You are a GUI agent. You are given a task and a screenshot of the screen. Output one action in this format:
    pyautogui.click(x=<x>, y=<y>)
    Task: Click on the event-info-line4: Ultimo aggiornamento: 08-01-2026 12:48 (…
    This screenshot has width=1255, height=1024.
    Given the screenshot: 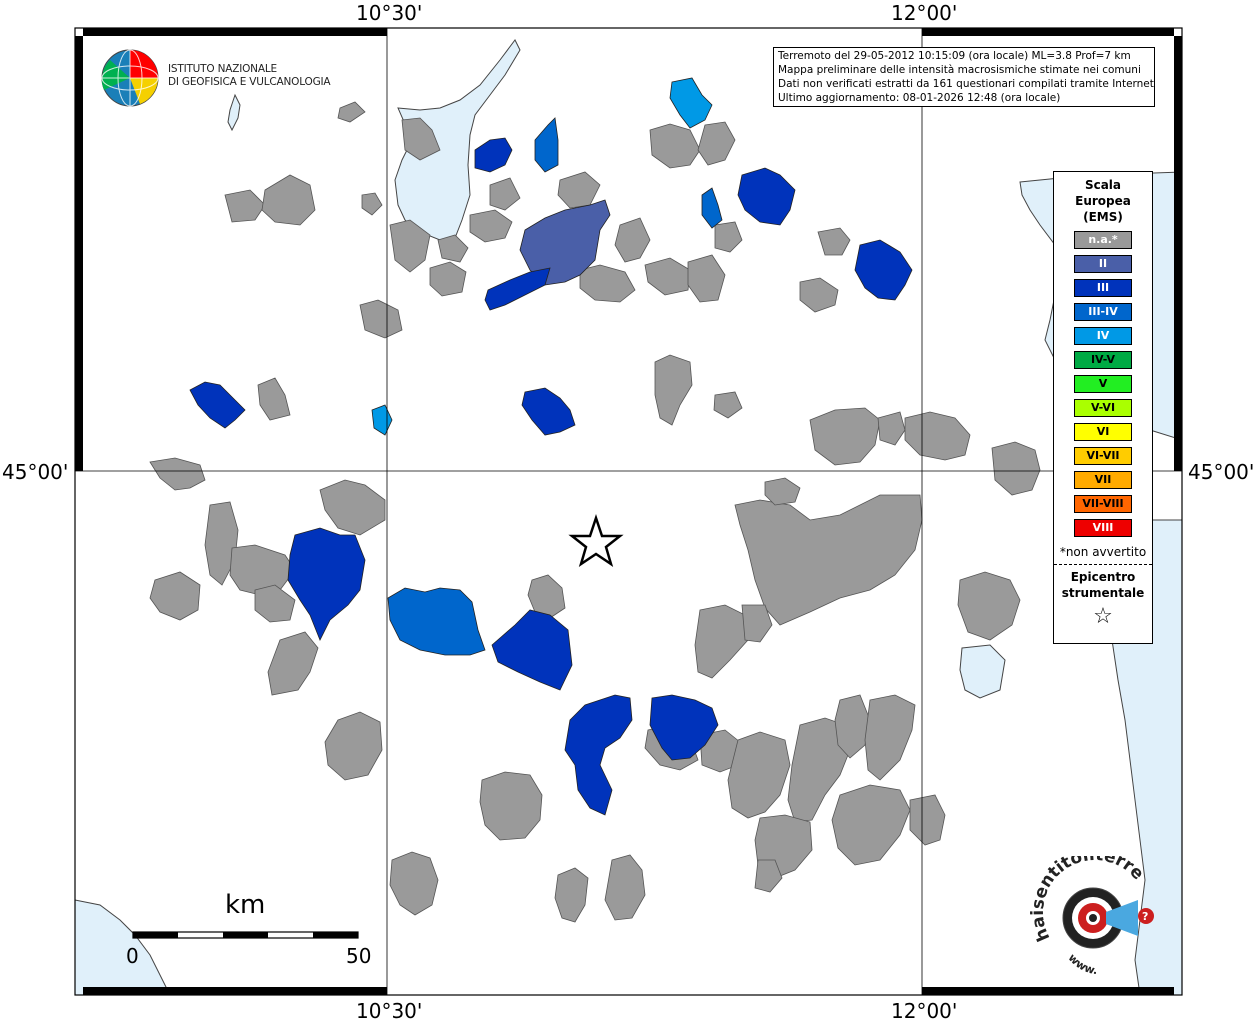 What is the action you would take?
    pyautogui.click(x=919, y=98)
    